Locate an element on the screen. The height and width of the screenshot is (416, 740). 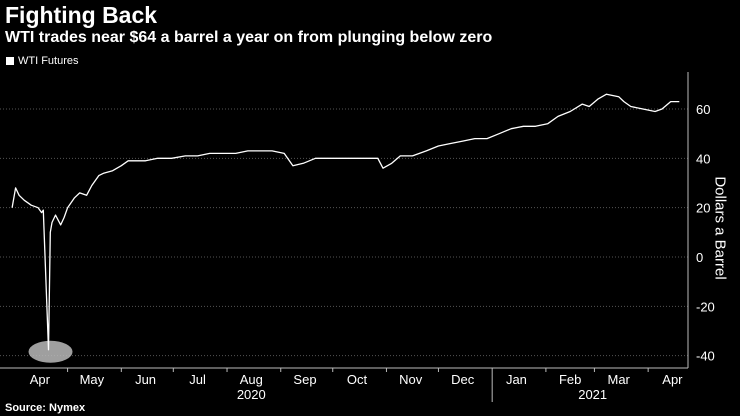
y-tick-label: -40 is located at coordinates (705, 356).